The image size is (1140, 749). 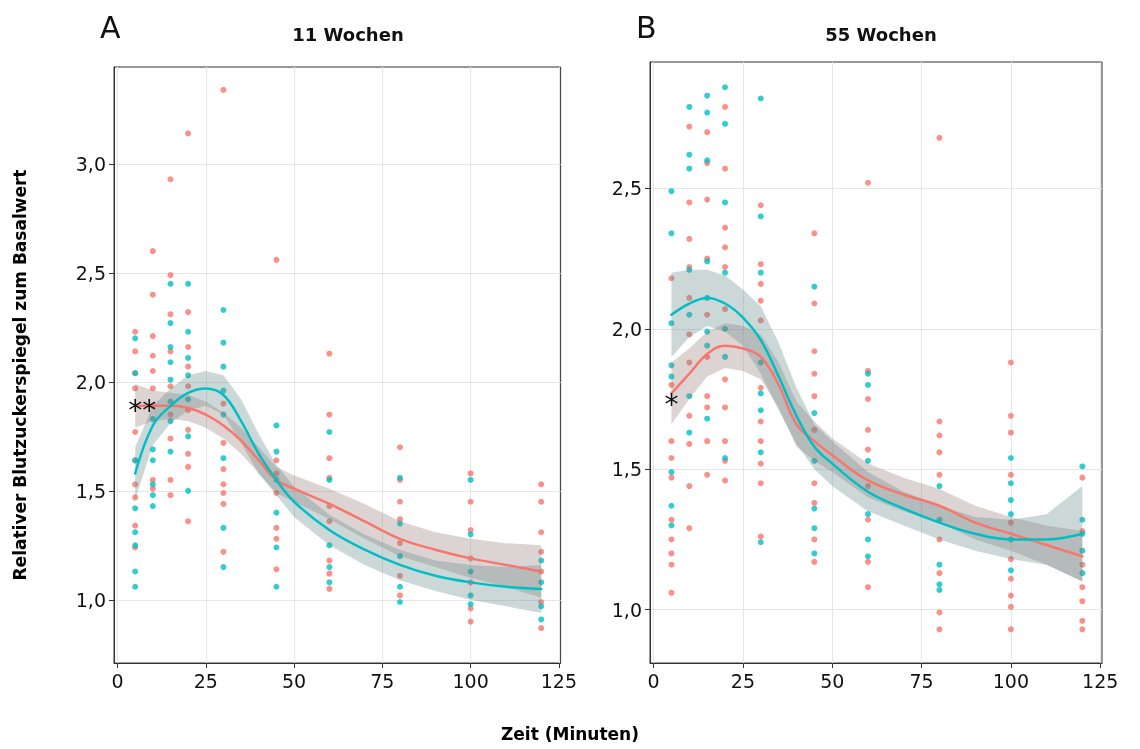 I want to click on y-tick-label: 3,0, so click(x=90, y=163).